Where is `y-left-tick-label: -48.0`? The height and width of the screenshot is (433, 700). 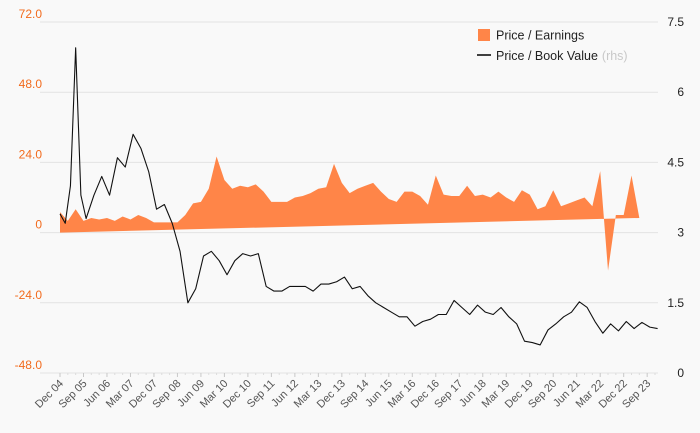 y-left-tick-label: -48.0 is located at coordinates (29, 365).